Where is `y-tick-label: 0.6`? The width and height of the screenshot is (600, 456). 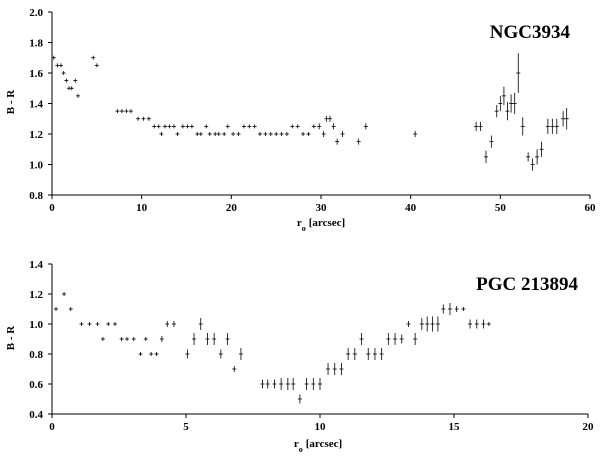
y-tick-label: 0.6 is located at coordinates (36, 385).